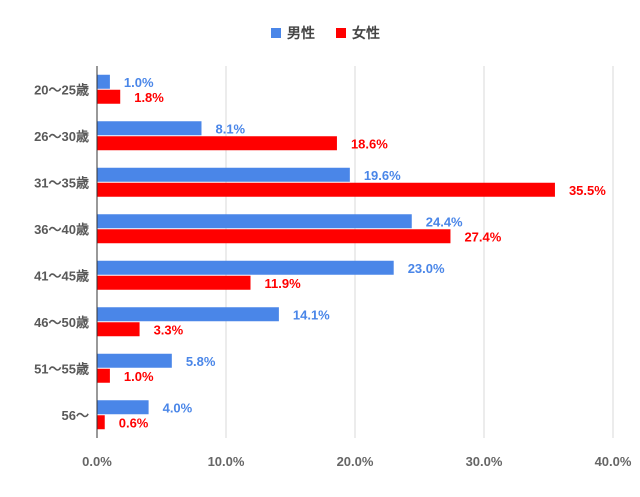 This screenshot has width=640, height=497. I want to click on category-label: 31〜35歳, so click(61, 182).